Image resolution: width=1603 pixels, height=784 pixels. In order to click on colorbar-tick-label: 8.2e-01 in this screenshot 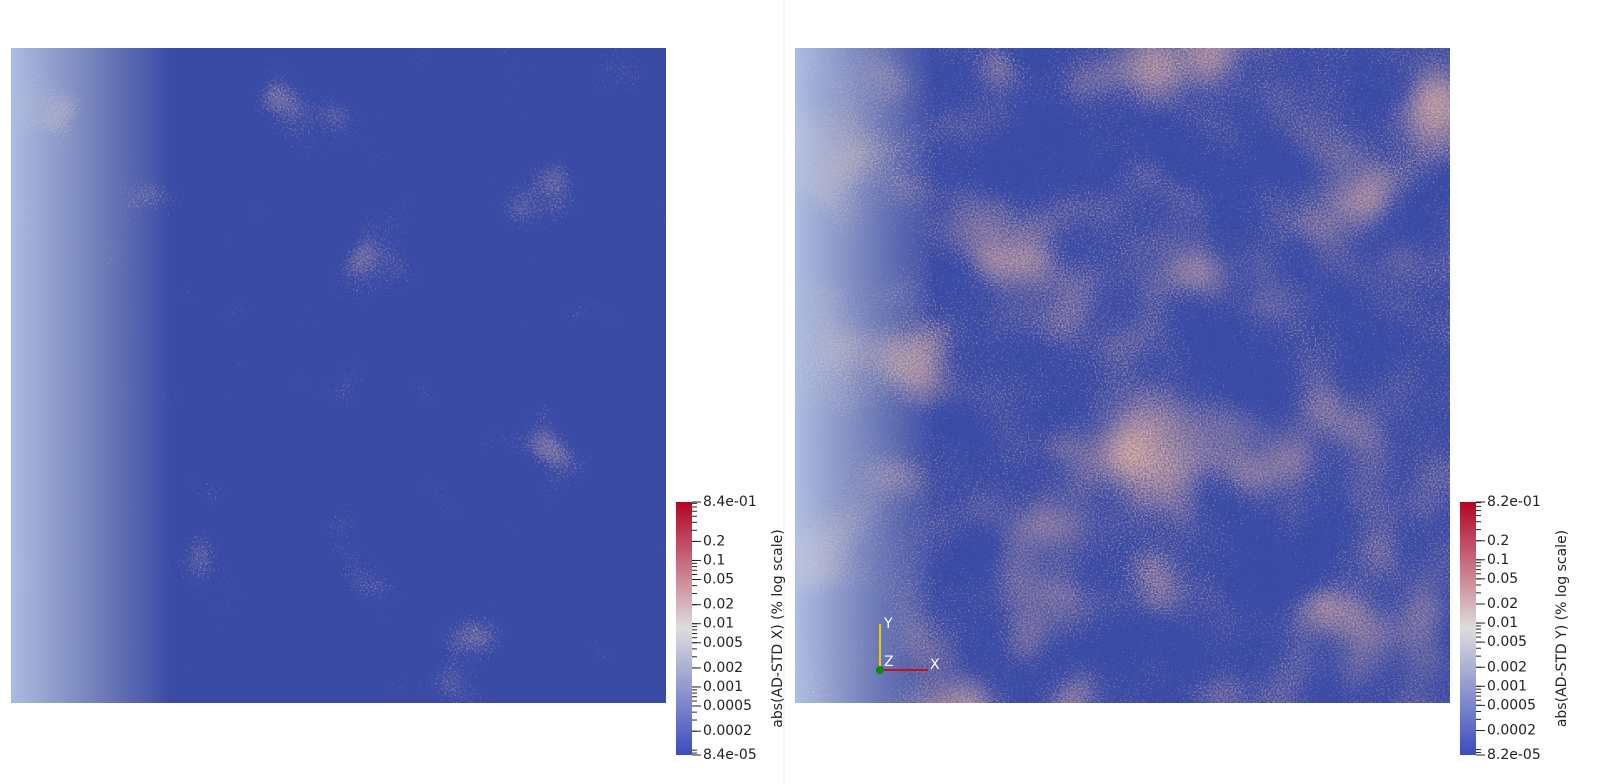, I will do `click(1514, 502)`.